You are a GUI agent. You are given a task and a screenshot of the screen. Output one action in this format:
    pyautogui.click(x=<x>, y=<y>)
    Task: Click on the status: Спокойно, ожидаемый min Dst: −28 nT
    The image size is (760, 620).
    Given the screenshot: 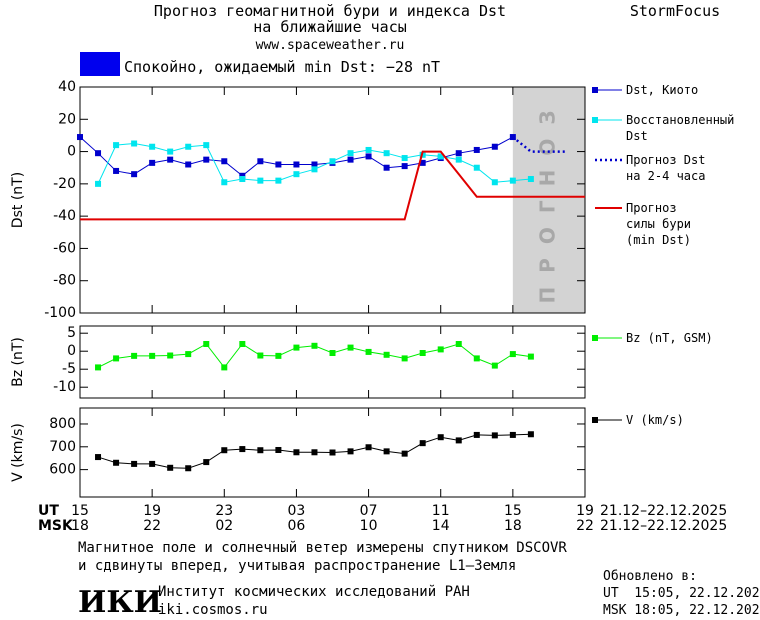 What is the action you would take?
    pyautogui.click(x=282, y=67)
    